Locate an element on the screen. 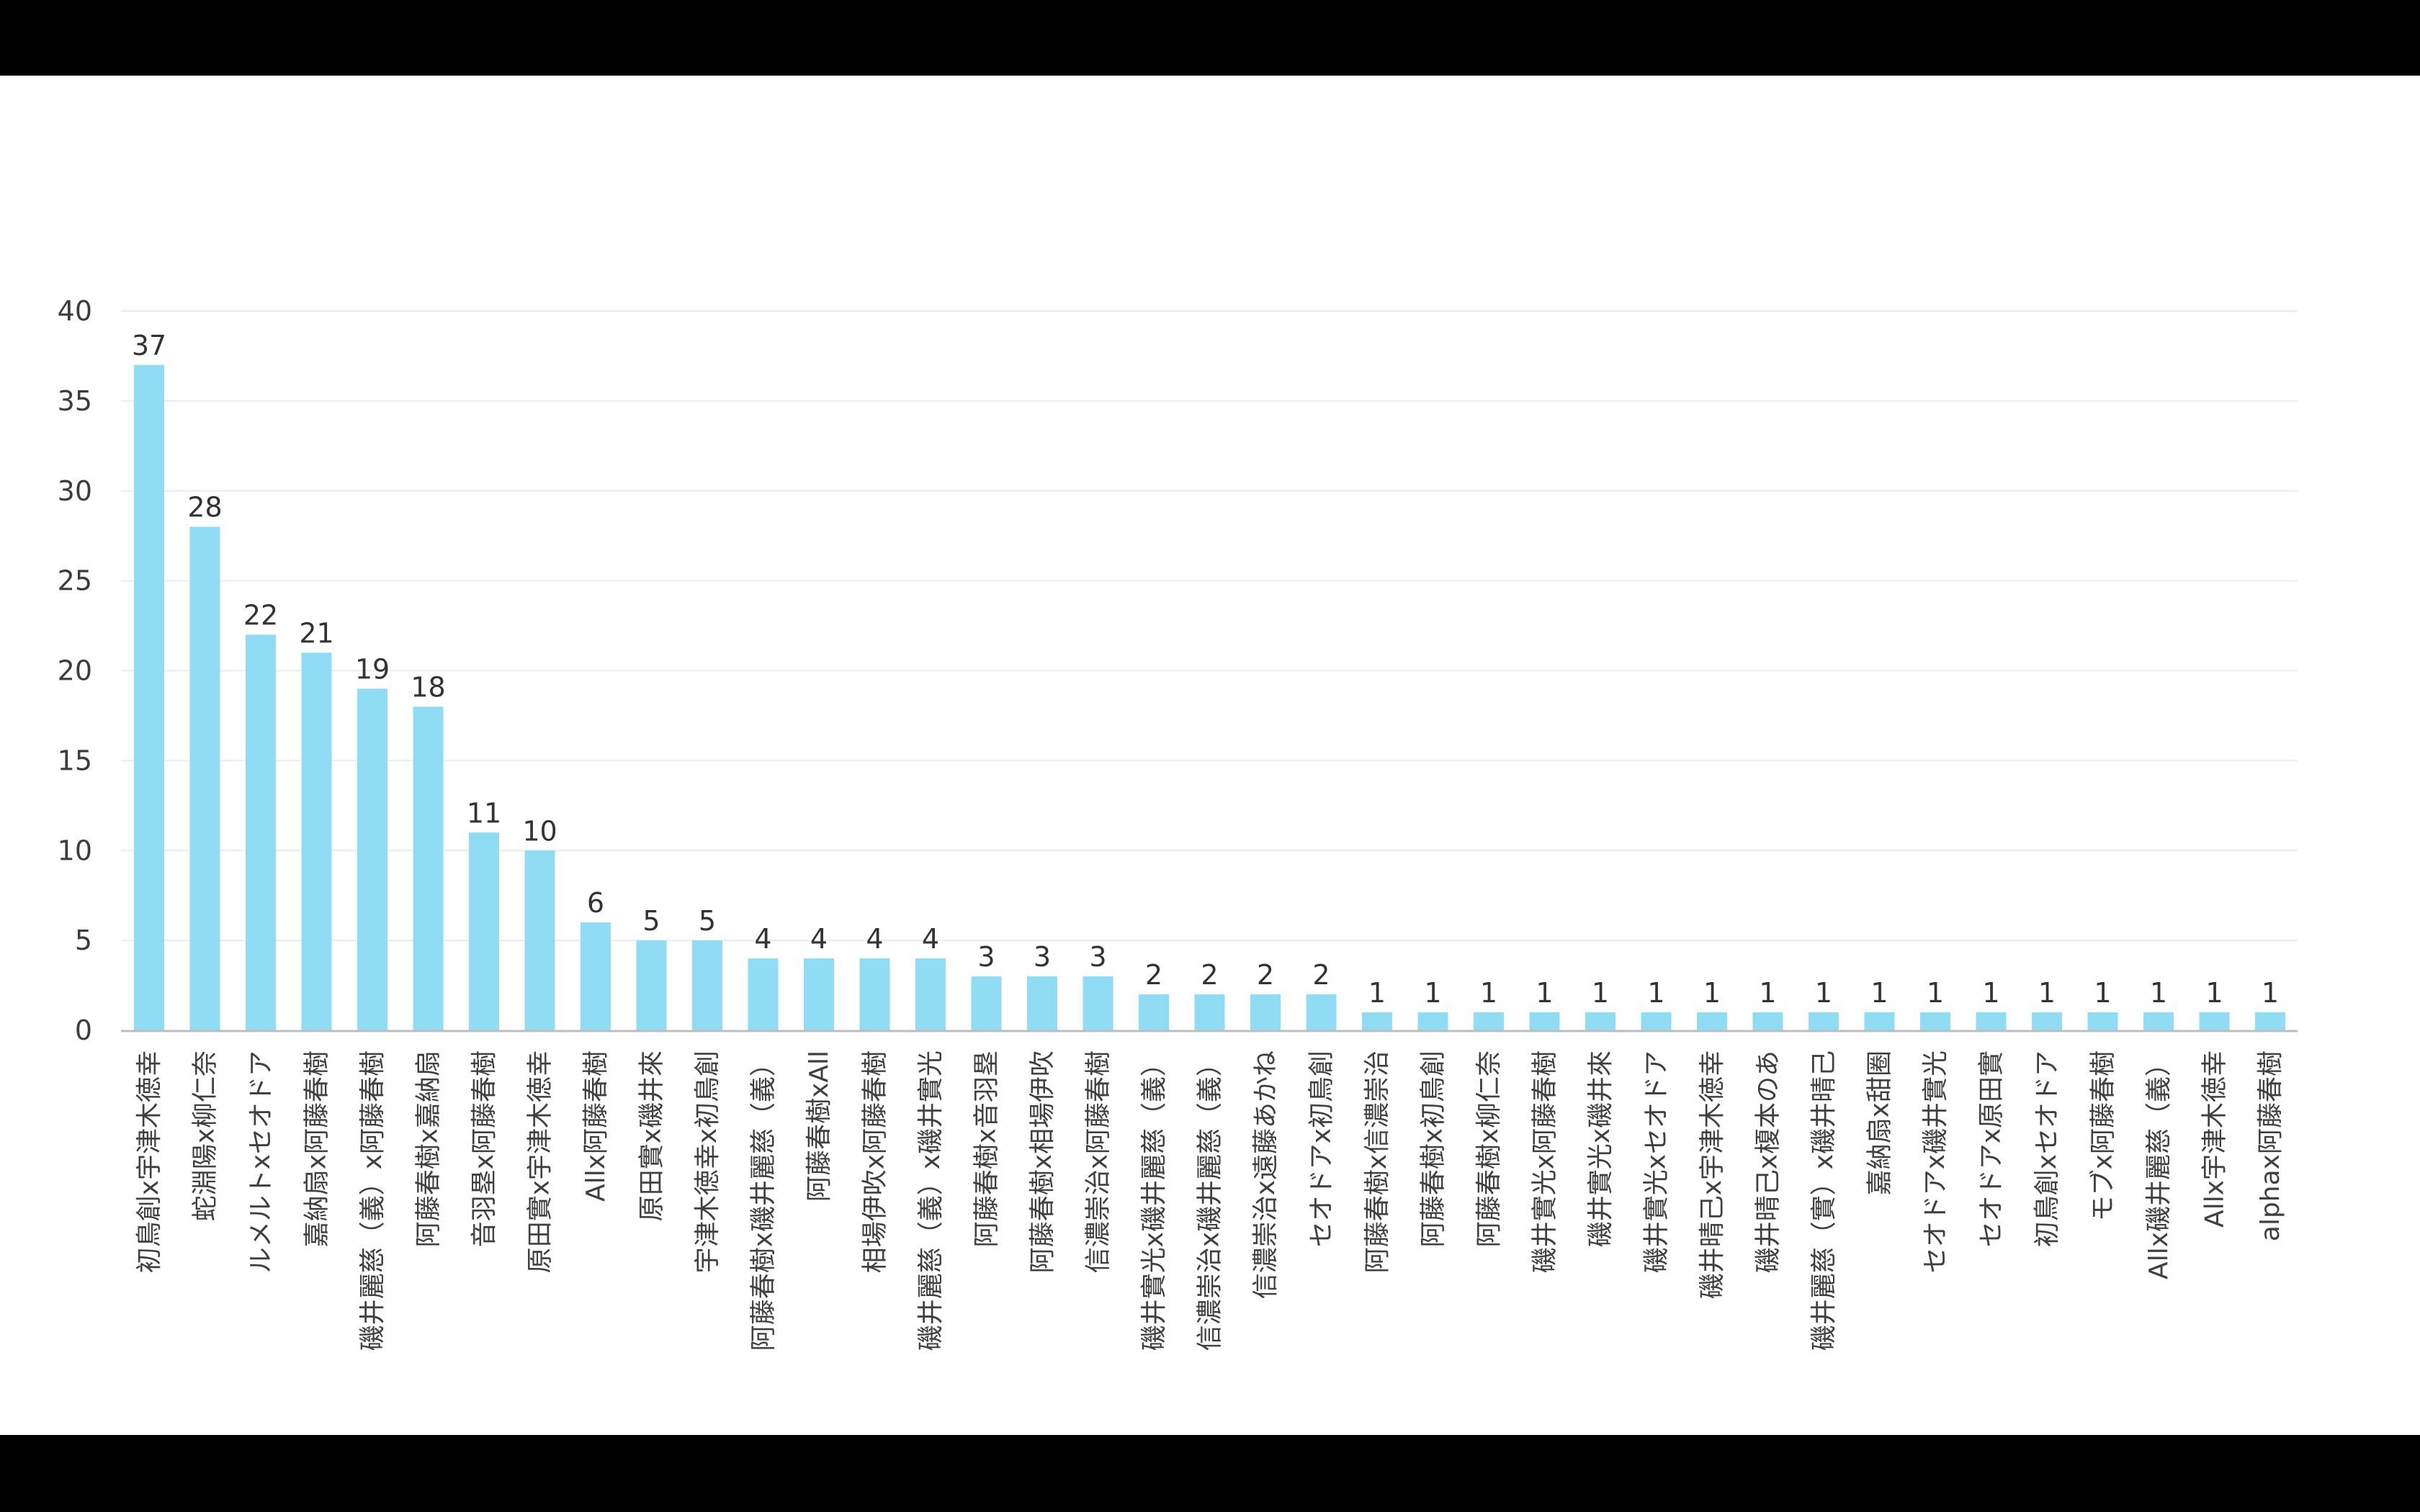 Image resolution: width=2420 pixels, height=1512 pixels. x-tick-label: 磯井晴己x榎本のあ is located at coordinates (1769, 1161).